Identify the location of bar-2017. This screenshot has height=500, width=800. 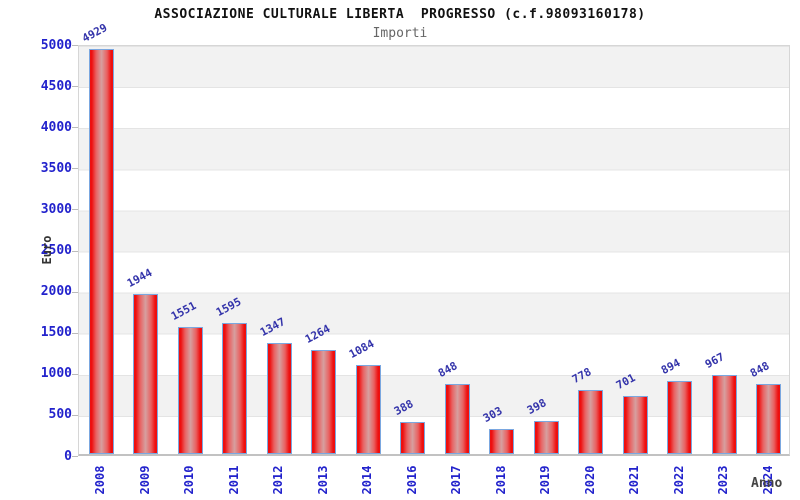
(457, 419).